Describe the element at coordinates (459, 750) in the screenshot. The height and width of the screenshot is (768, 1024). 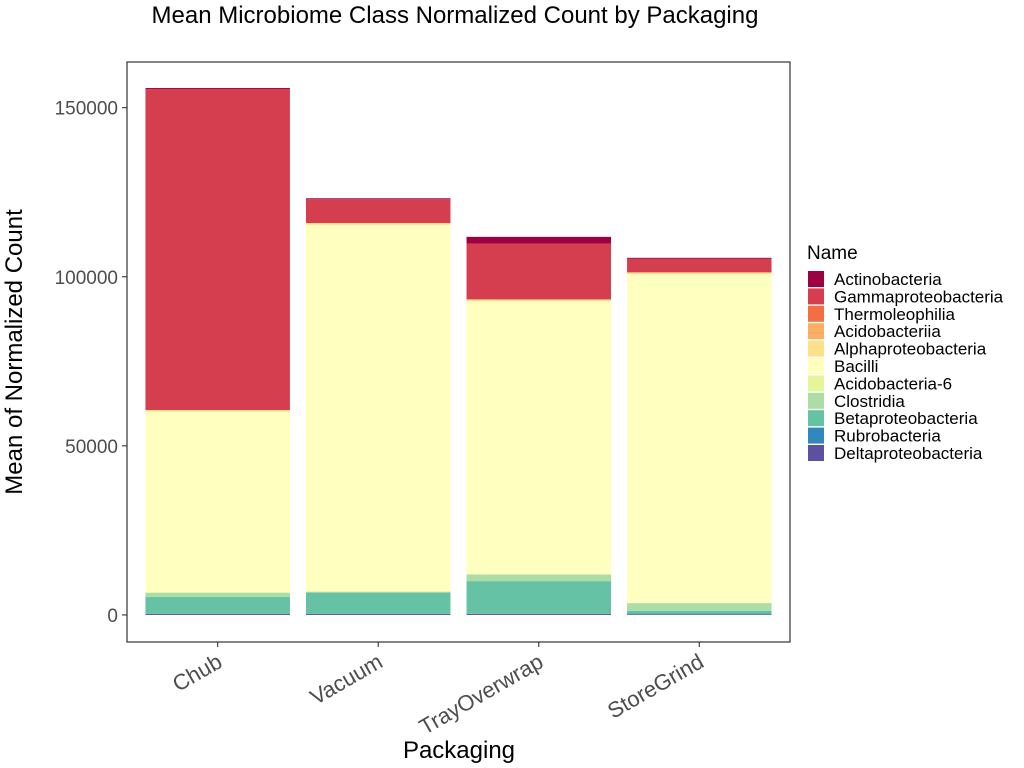
I see `x-axis-label: Packaging` at that location.